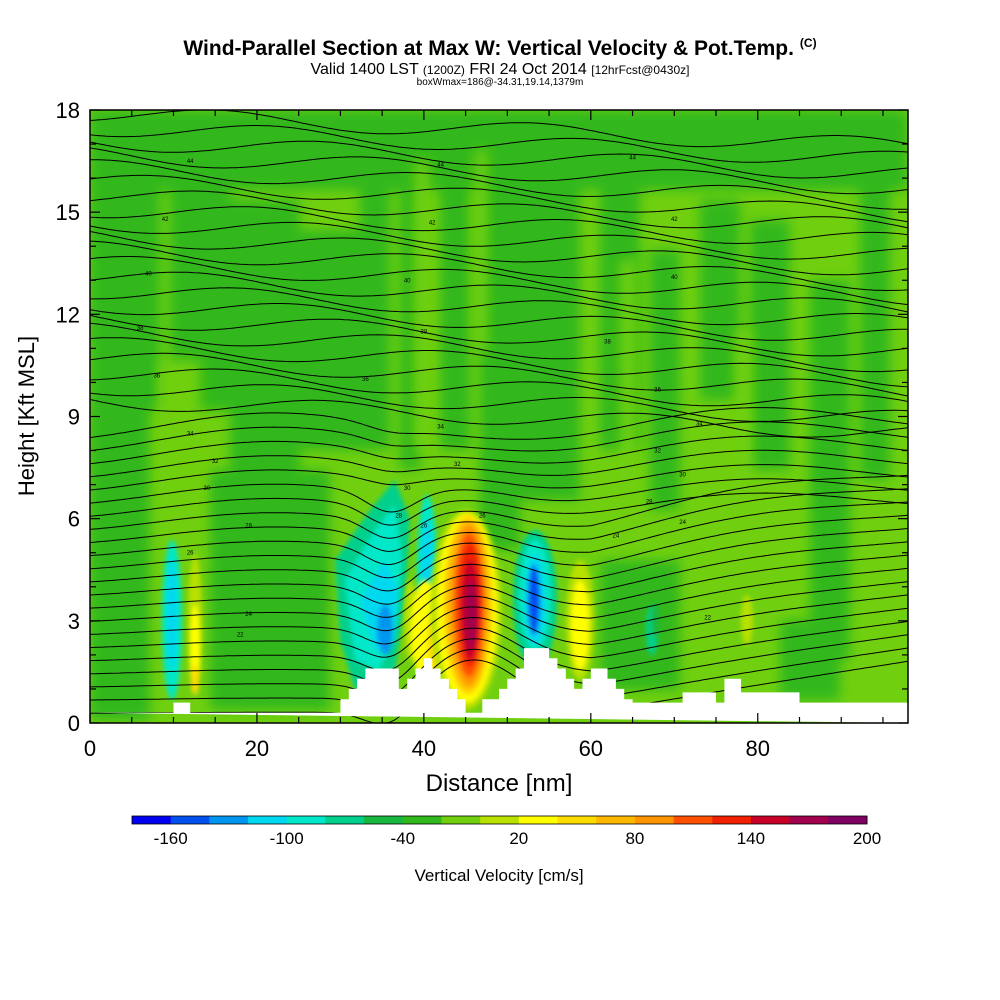 Image resolution: width=1000 pixels, height=1000 pixels. What do you see at coordinates (528, 69) in the screenshot?
I see `valid-date: FRI 24 Oct 2014` at bounding box center [528, 69].